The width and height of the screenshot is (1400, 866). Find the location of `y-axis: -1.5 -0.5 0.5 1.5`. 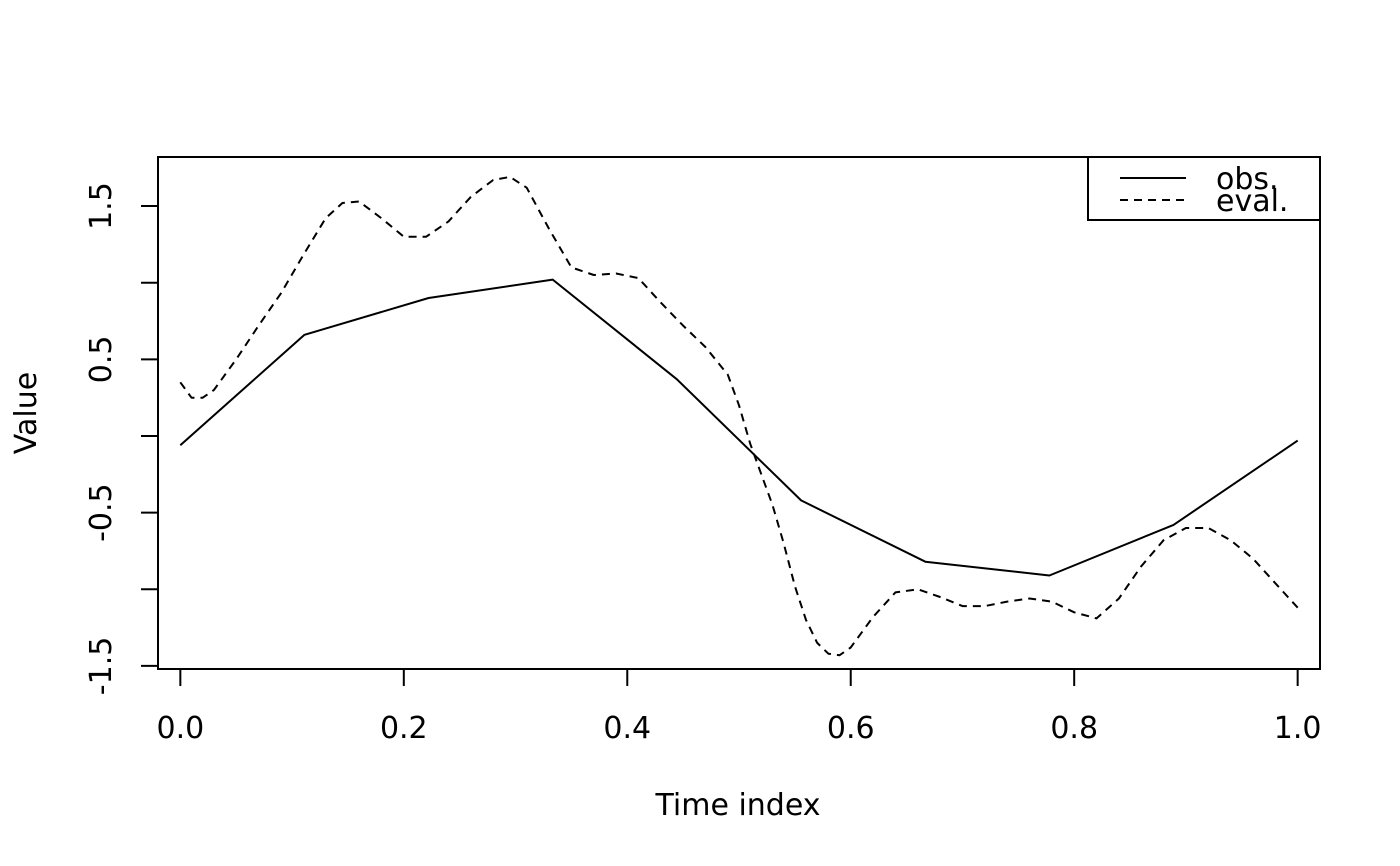

y-axis: -1.5 -0.5 0.5 1.5 is located at coordinates (121, 439).